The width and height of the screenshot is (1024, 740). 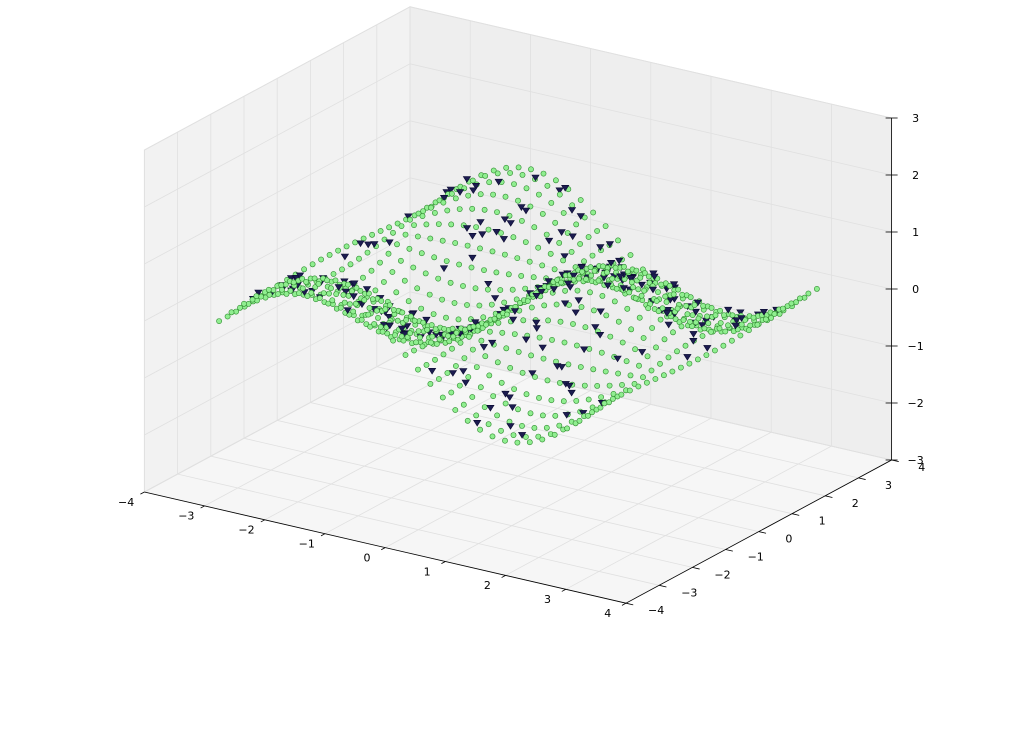 What do you see at coordinates (921, 467) in the screenshot?
I see `y-tick-label: 4` at bounding box center [921, 467].